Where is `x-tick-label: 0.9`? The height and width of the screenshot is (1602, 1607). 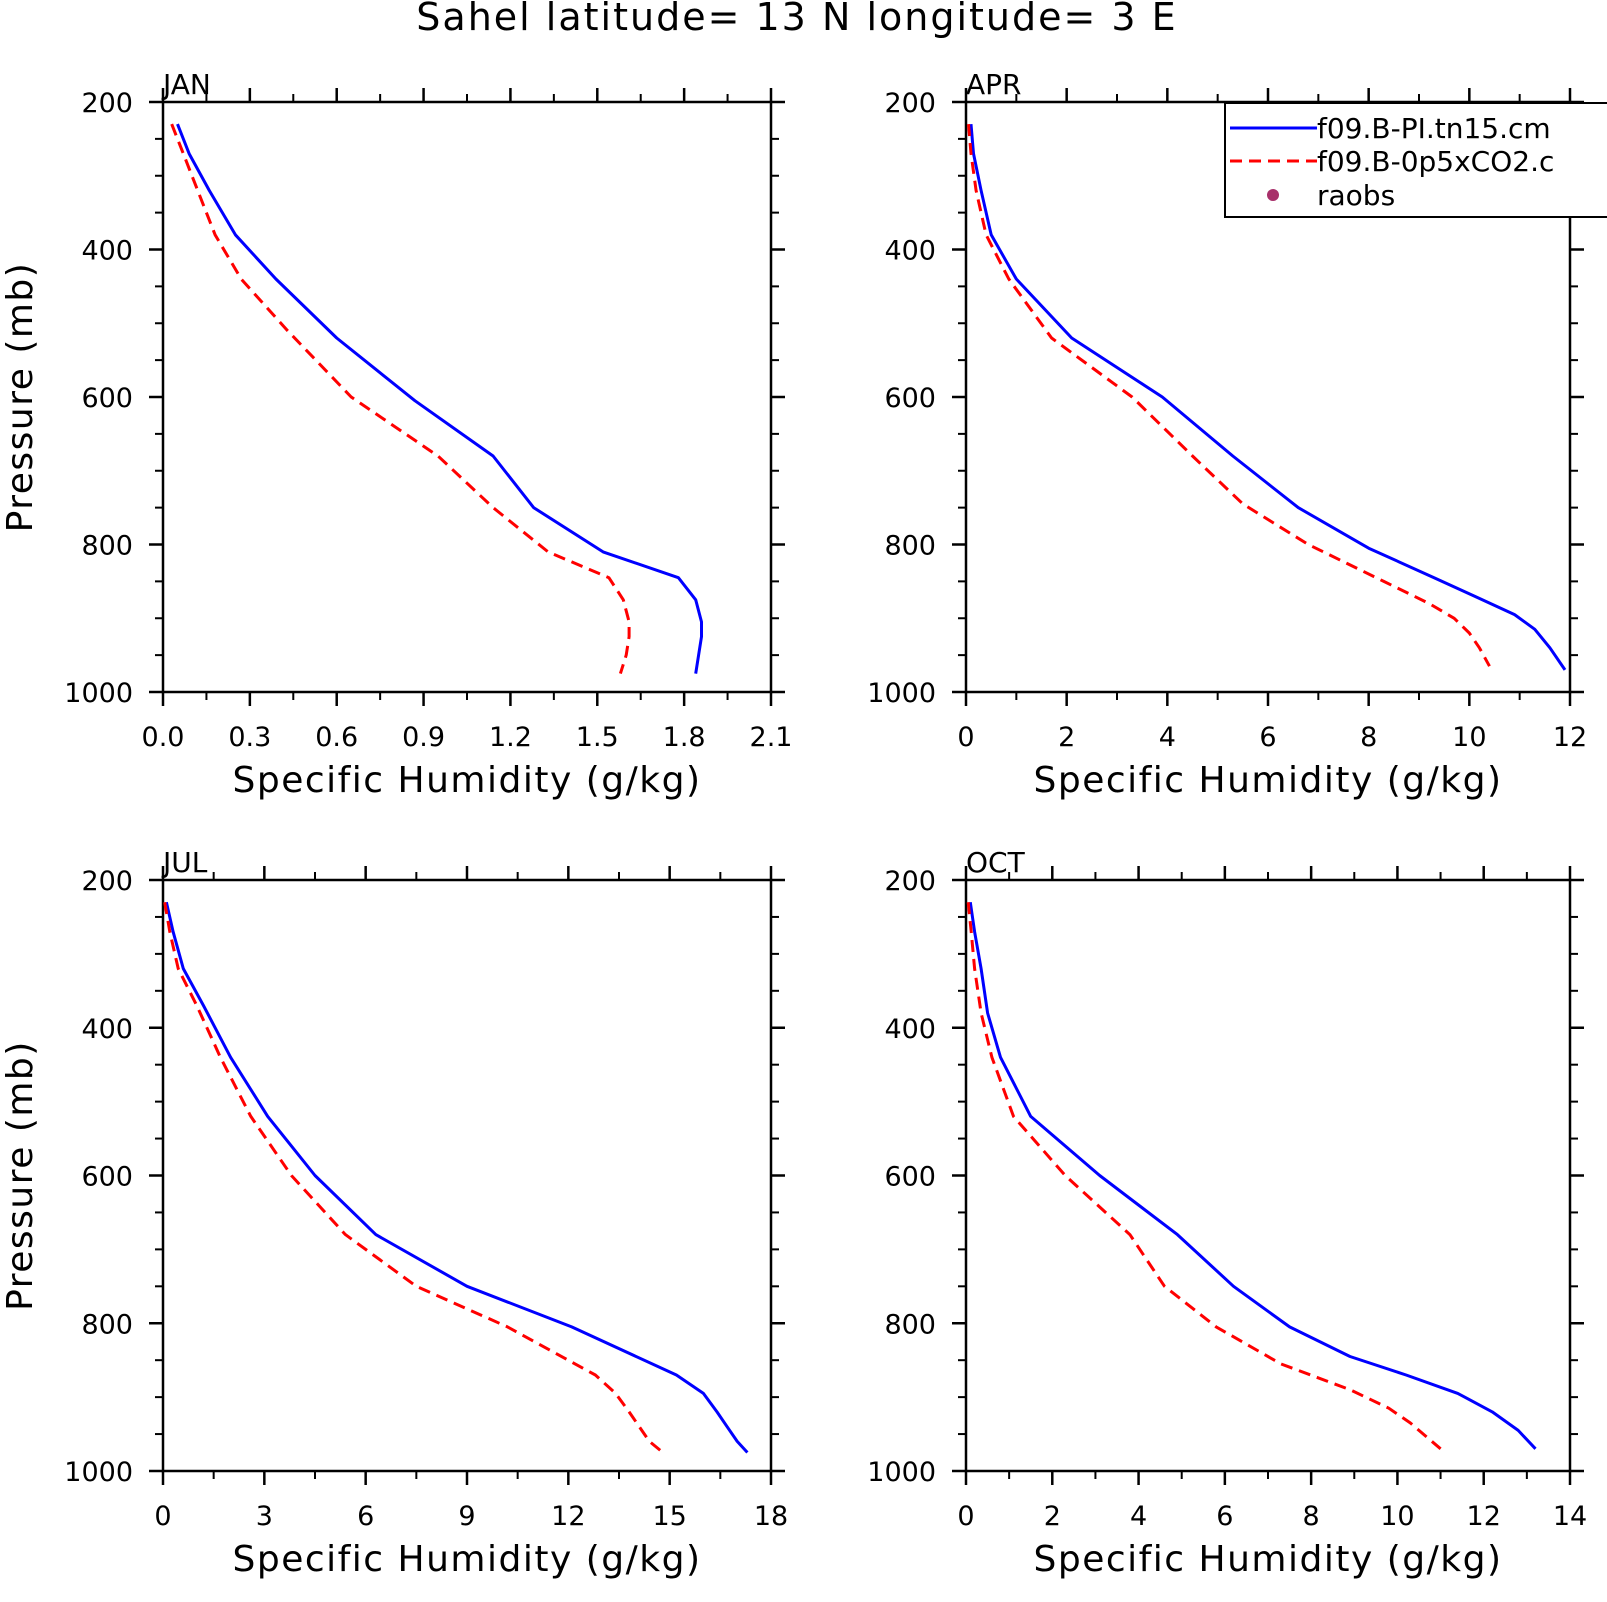 x-tick-label: 0.9 is located at coordinates (423, 737).